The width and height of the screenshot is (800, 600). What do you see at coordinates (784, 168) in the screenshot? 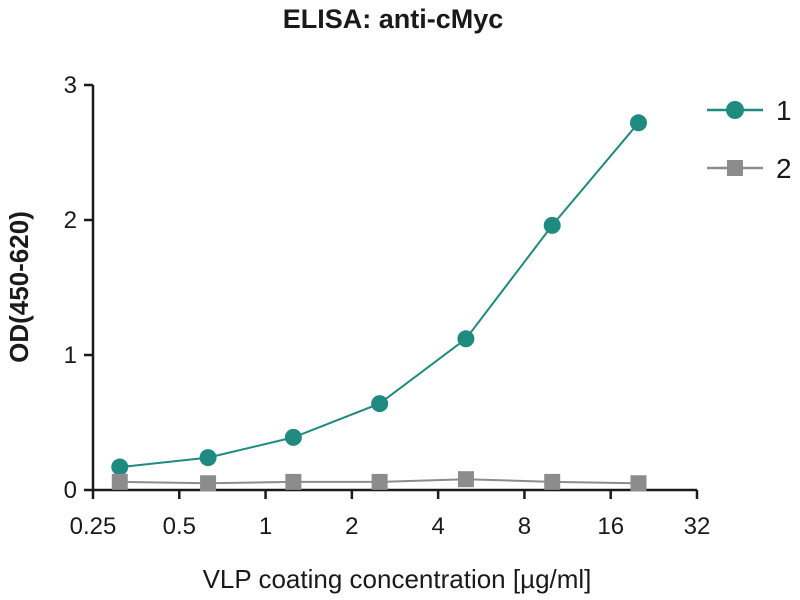
I see `legend-label: 2` at bounding box center [784, 168].